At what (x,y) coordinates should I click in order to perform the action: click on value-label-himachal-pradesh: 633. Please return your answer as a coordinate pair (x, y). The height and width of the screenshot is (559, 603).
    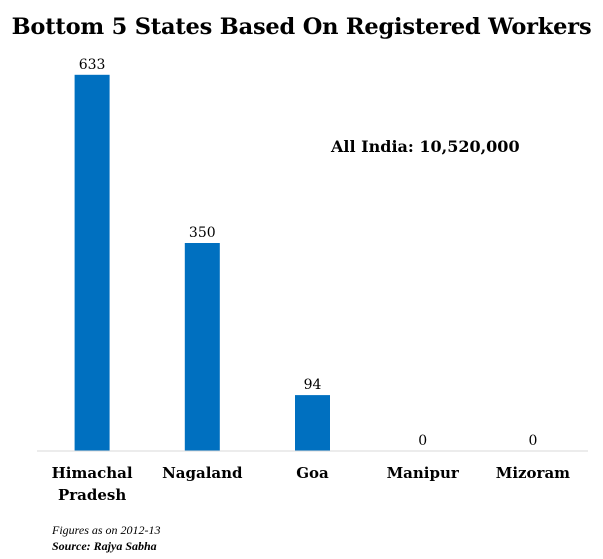
    Looking at the image, I should click on (92, 65).